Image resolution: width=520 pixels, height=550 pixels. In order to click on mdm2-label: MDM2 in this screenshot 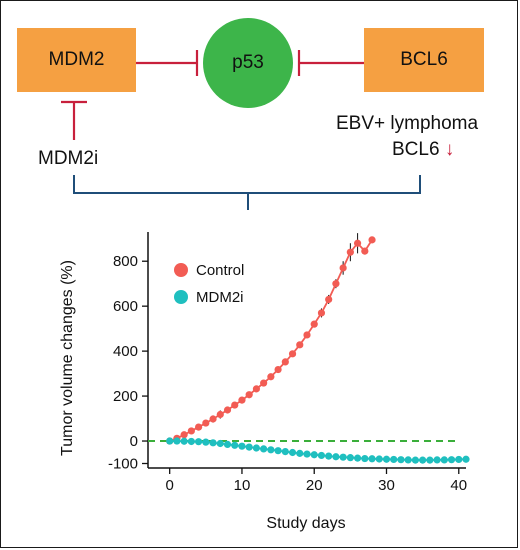, I will do `click(76, 59)`.